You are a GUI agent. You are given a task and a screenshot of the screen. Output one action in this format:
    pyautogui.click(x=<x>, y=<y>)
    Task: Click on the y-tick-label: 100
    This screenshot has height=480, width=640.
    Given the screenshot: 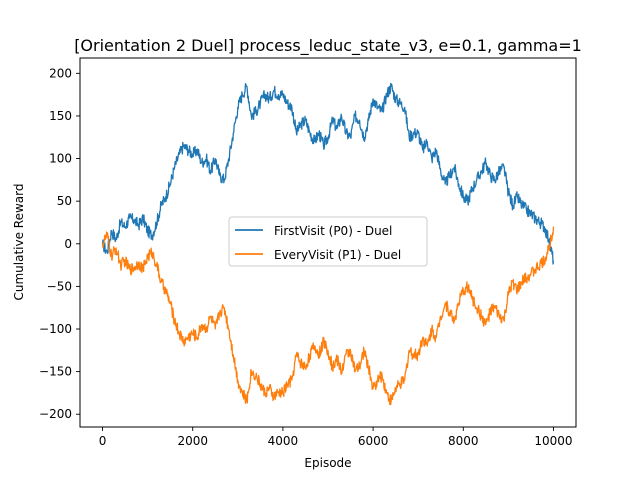 What is the action you would take?
    pyautogui.click(x=60, y=159)
    